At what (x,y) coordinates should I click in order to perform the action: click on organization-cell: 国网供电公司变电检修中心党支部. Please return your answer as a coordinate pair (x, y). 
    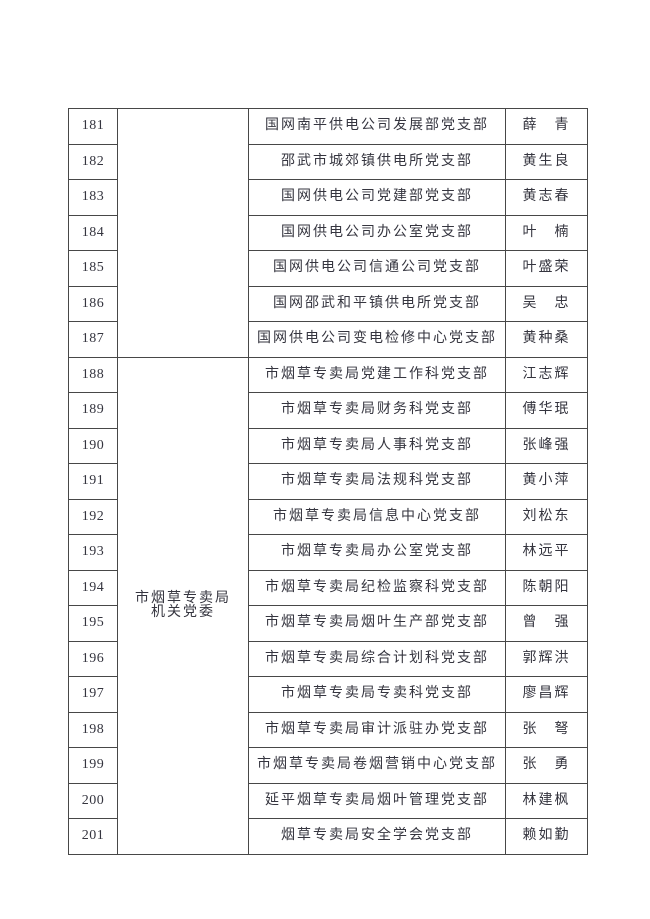
    Looking at the image, I should click on (377, 339).